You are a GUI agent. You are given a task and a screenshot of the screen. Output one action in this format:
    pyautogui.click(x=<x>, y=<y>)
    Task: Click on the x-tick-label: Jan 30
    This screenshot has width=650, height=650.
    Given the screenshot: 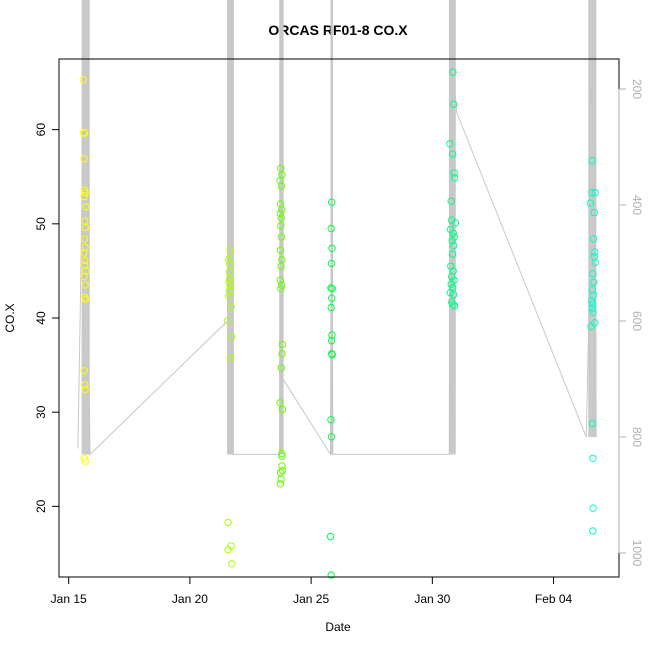 What is the action you would take?
    pyautogui.click(x=432, y=599)
    